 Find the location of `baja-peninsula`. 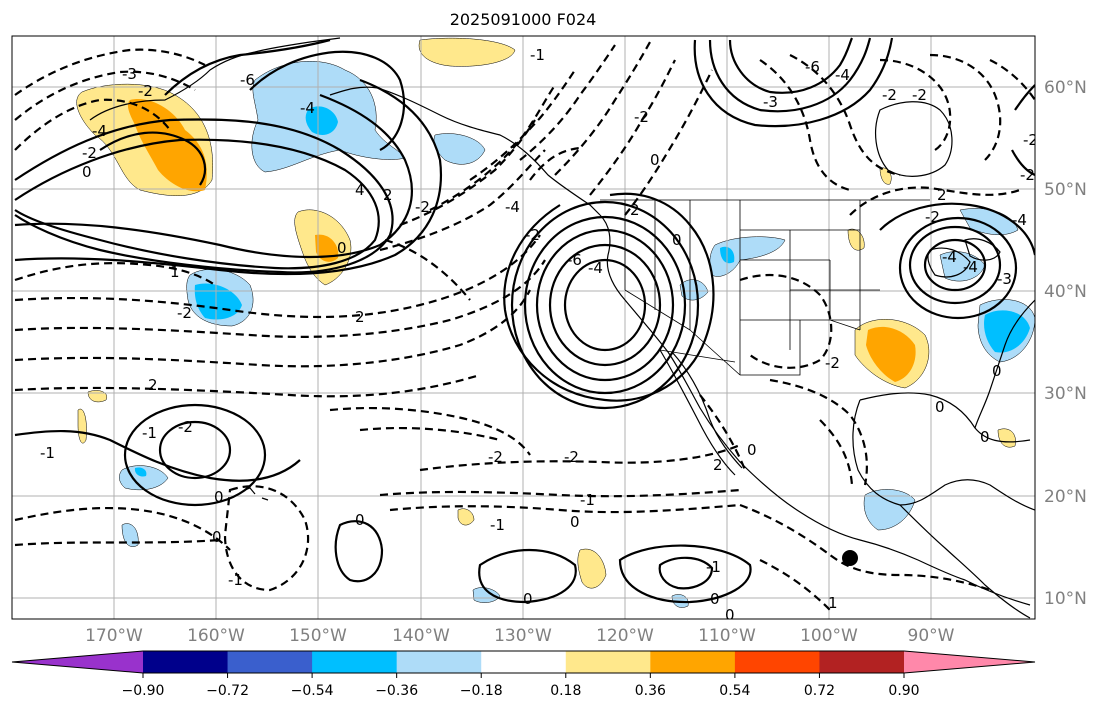

baja-peninsula is located at coordinates (701, 412).